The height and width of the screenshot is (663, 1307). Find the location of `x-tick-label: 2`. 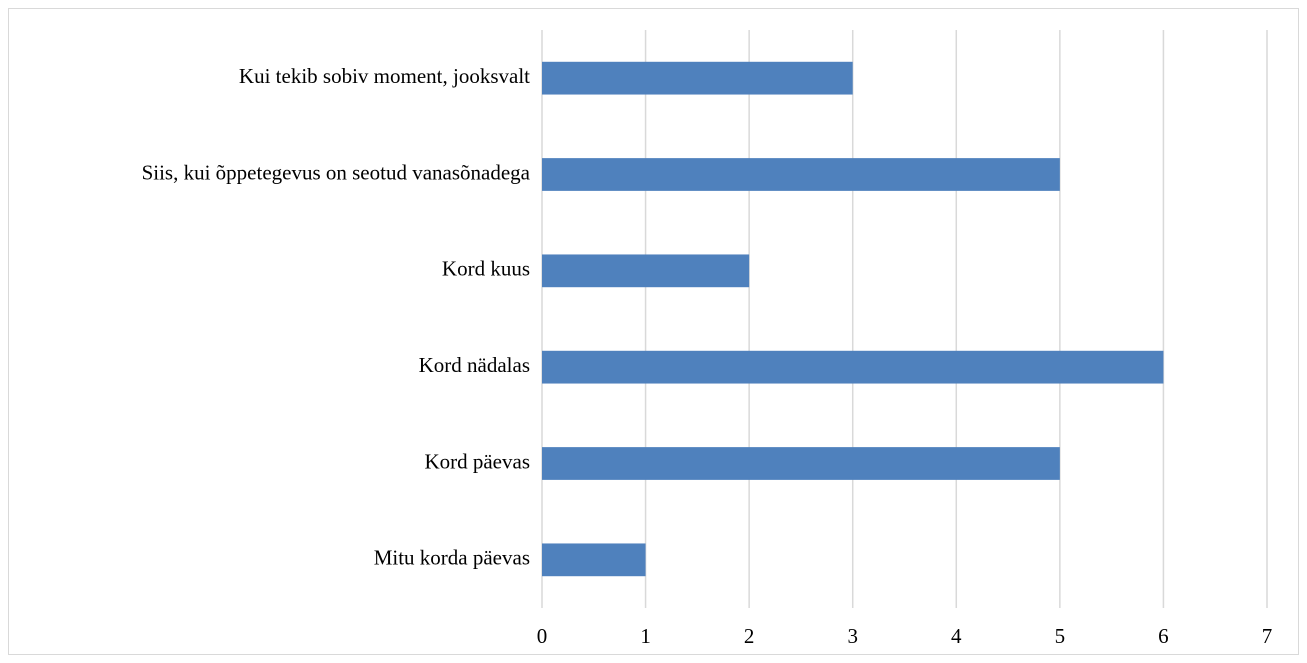

x-tick-label: 2 is located at coordinates (749, 636).